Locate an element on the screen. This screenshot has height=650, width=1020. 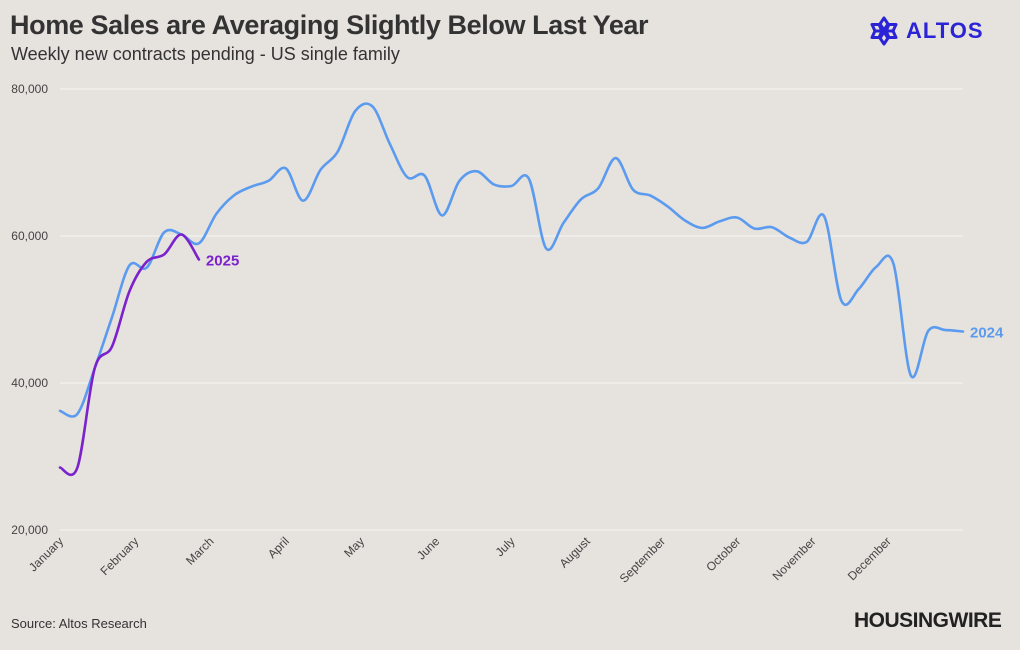
source-note: Source: Altos Research is located at coordinates (79, 623).